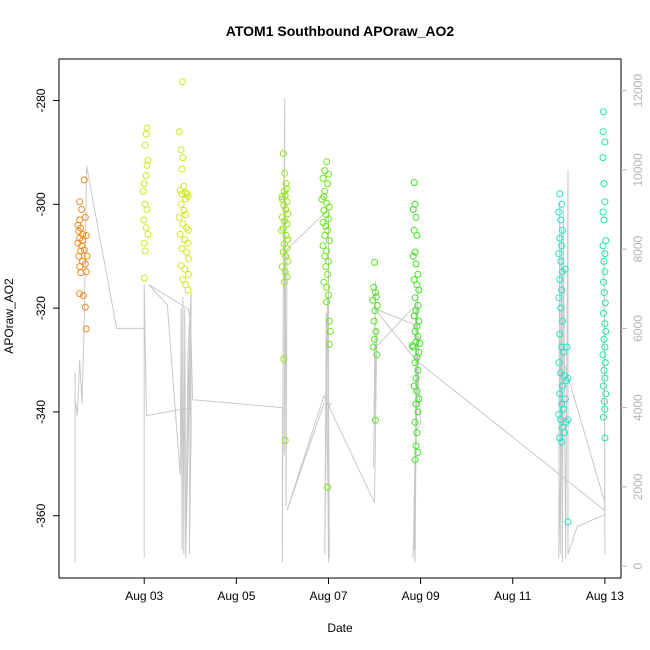  What do you see at coordinates (421, 596) in the screenshot?
I see `x-tick-label: Aug 09` at bounding box center [421, 596].